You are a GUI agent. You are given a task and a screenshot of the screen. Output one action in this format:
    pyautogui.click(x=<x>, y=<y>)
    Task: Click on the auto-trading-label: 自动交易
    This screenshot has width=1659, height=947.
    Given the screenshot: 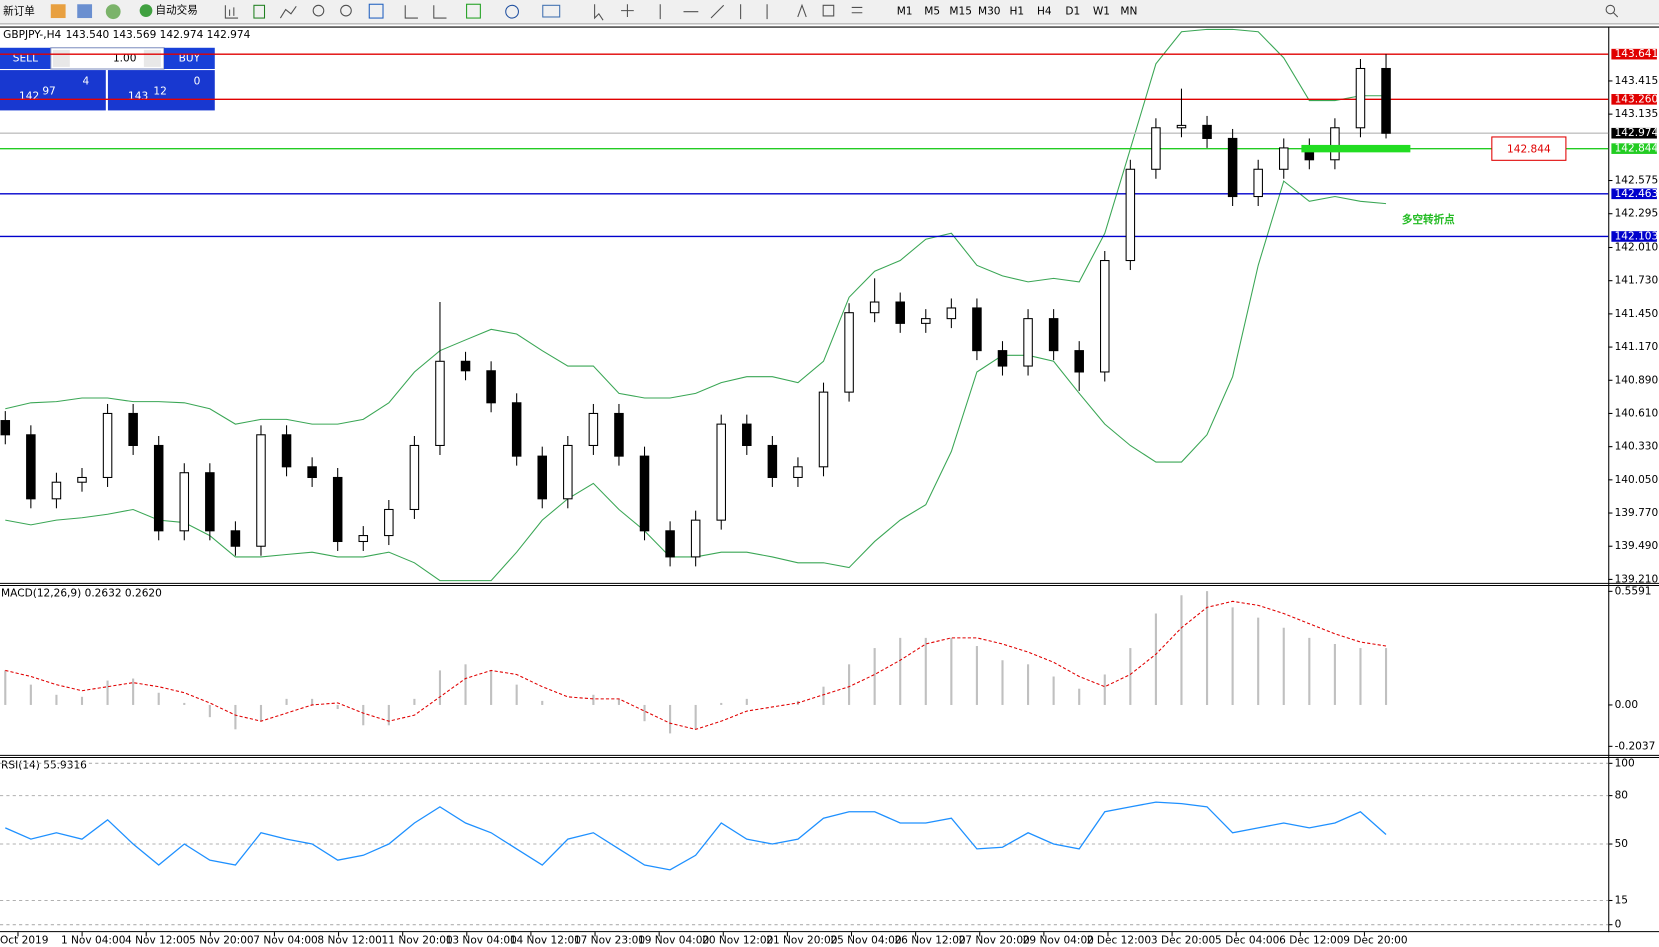 What is the action you would take?
    pyautogui.click(x=177, y=10)
    